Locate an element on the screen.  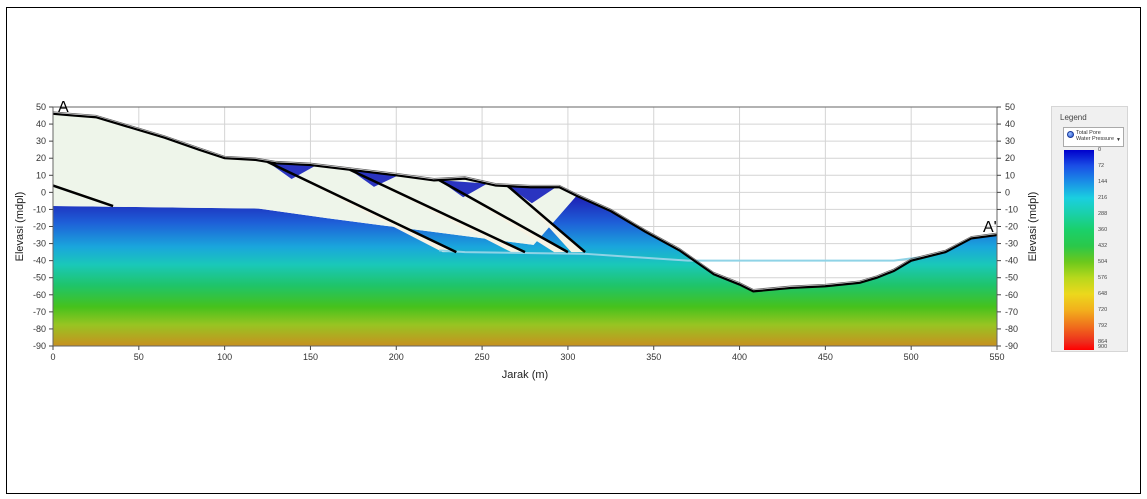
x-tick-label: 250 is located at coordinates (482, 357).